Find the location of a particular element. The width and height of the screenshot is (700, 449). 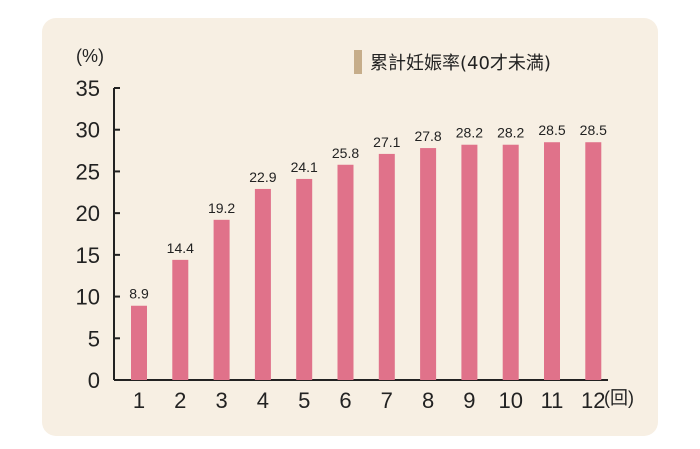

data-label: 8.9 is located at coordinates (139, 294).